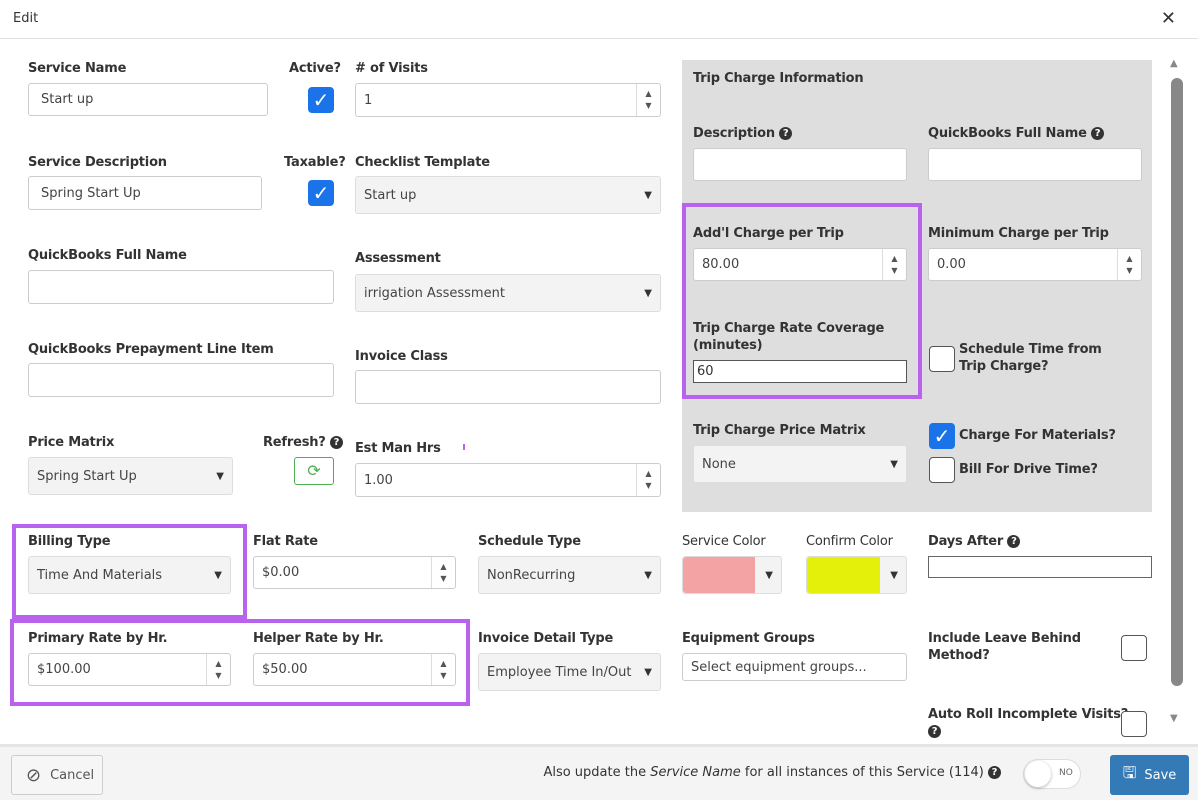 The height and width of the screenshot is (800, 1198). I want to click on days-after-label-text: Days After, so click(966, 541).